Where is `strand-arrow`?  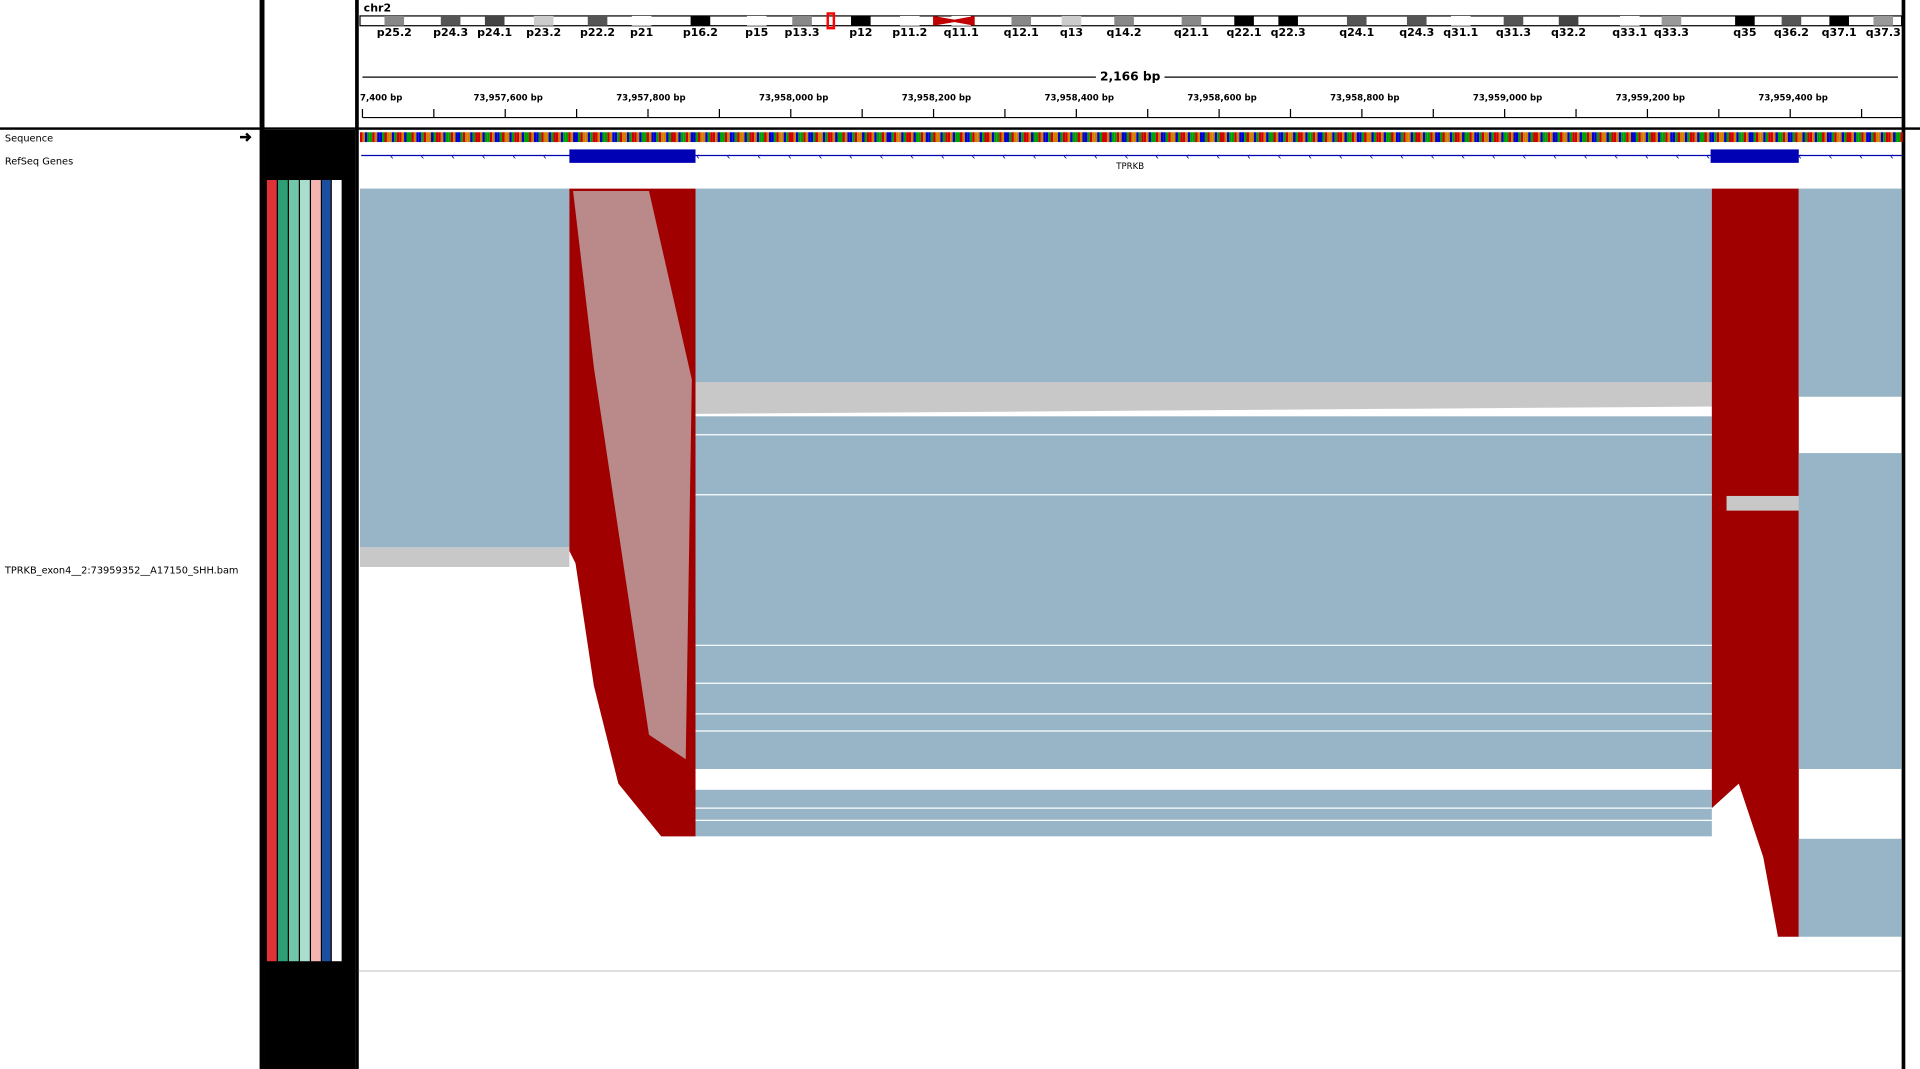 strand-arrow is located at coordinates (246, 137).